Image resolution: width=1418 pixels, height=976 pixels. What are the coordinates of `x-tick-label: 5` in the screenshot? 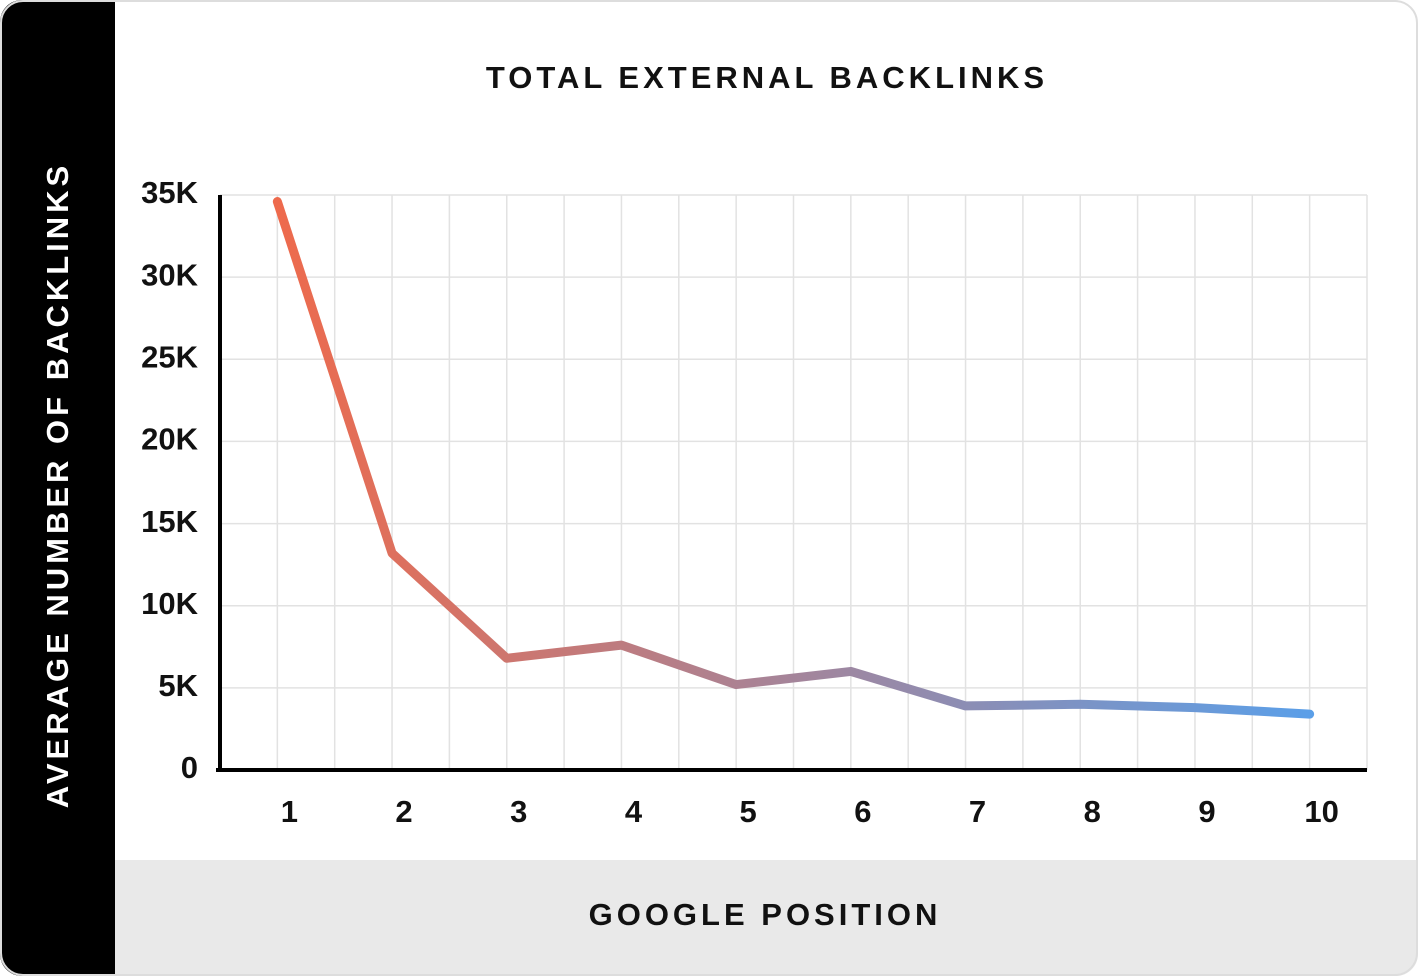 It's located at (748, 811).